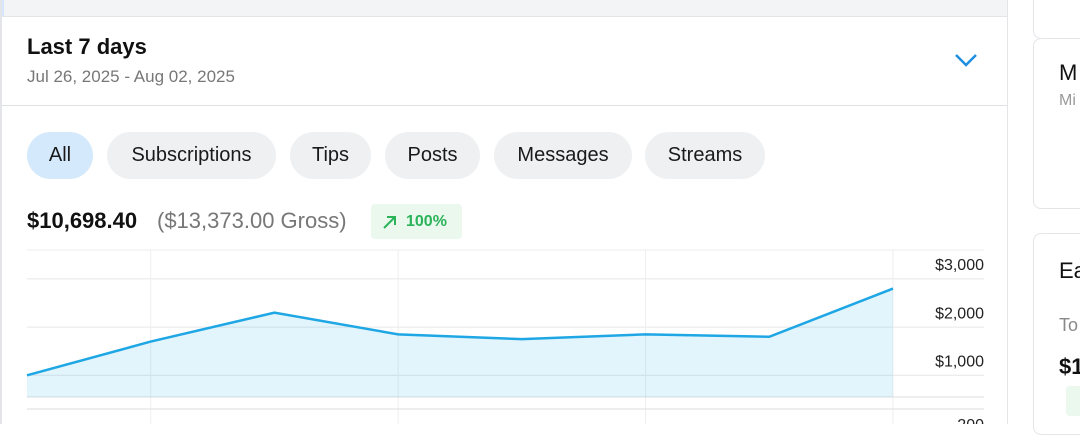 This screenshot has width=1080, height=435. I want to click on filter-chip: Tips, so click(330, 155).